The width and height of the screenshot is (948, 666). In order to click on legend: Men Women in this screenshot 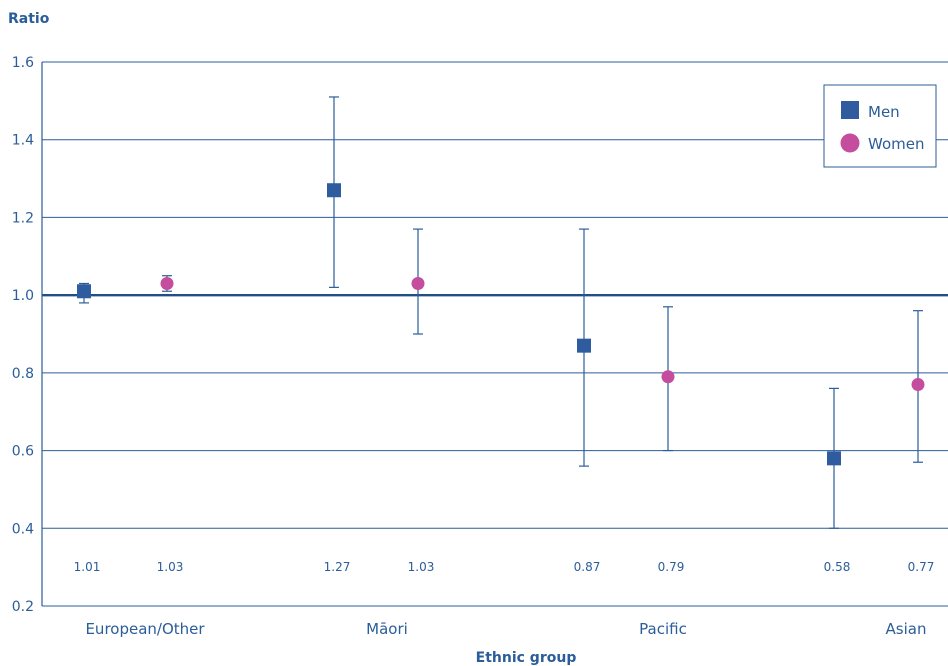, I will do `click(880, 126)`.